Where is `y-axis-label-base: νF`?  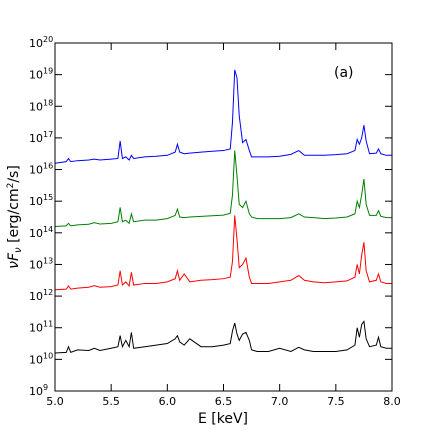 y-axis-label-base: νF is located at coordinates (14, 260).